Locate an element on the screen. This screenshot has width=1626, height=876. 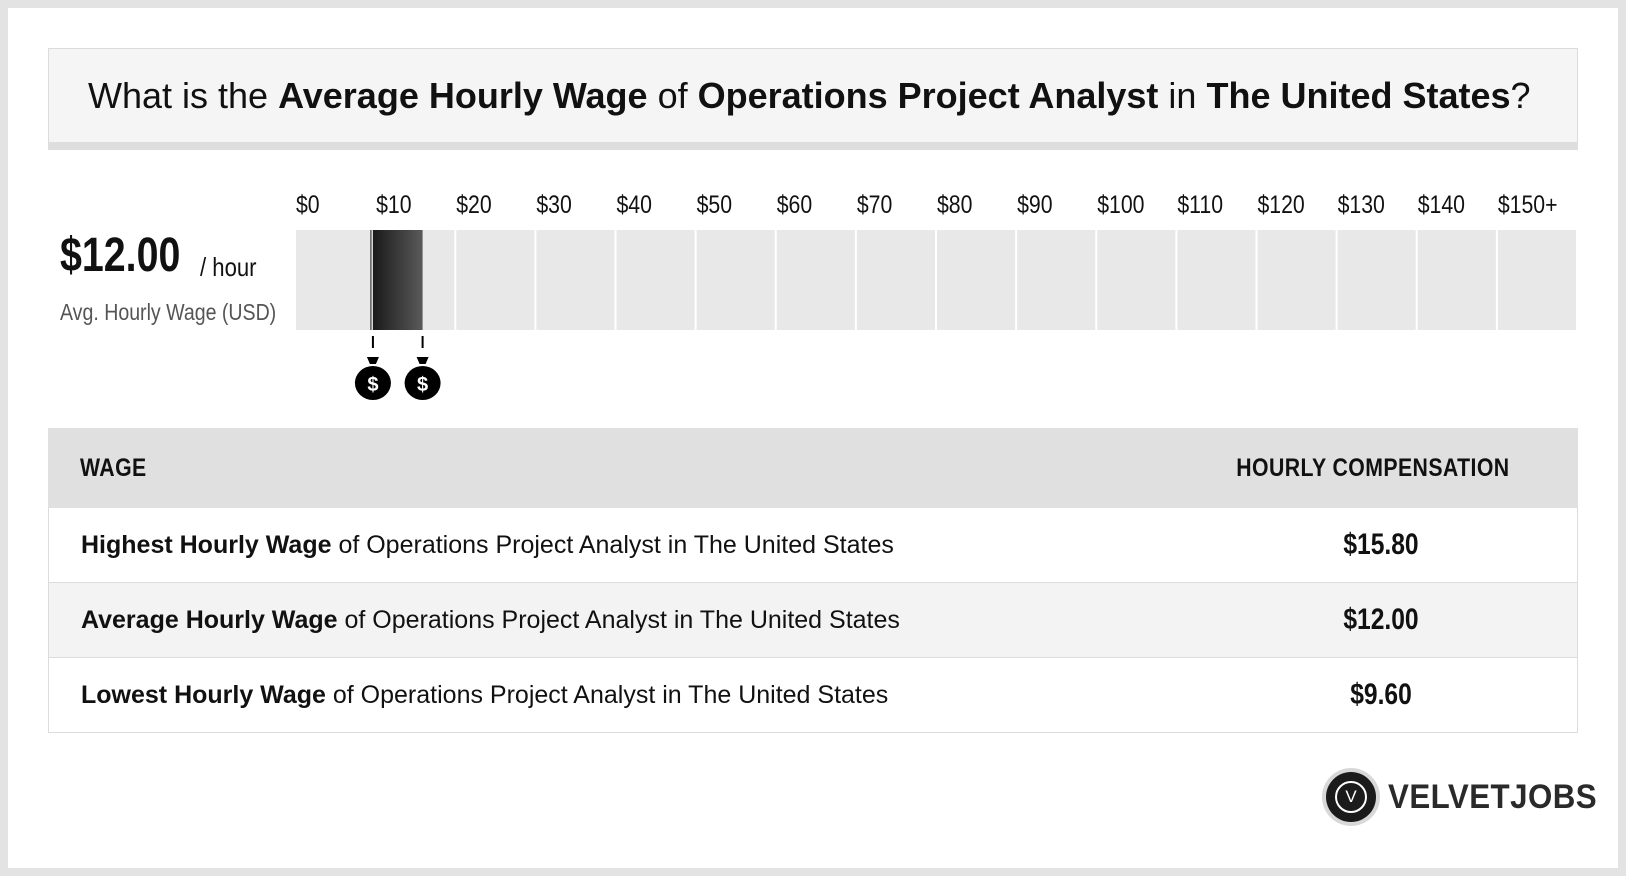
logo-mark: V is located at coordinates (1351, 797).